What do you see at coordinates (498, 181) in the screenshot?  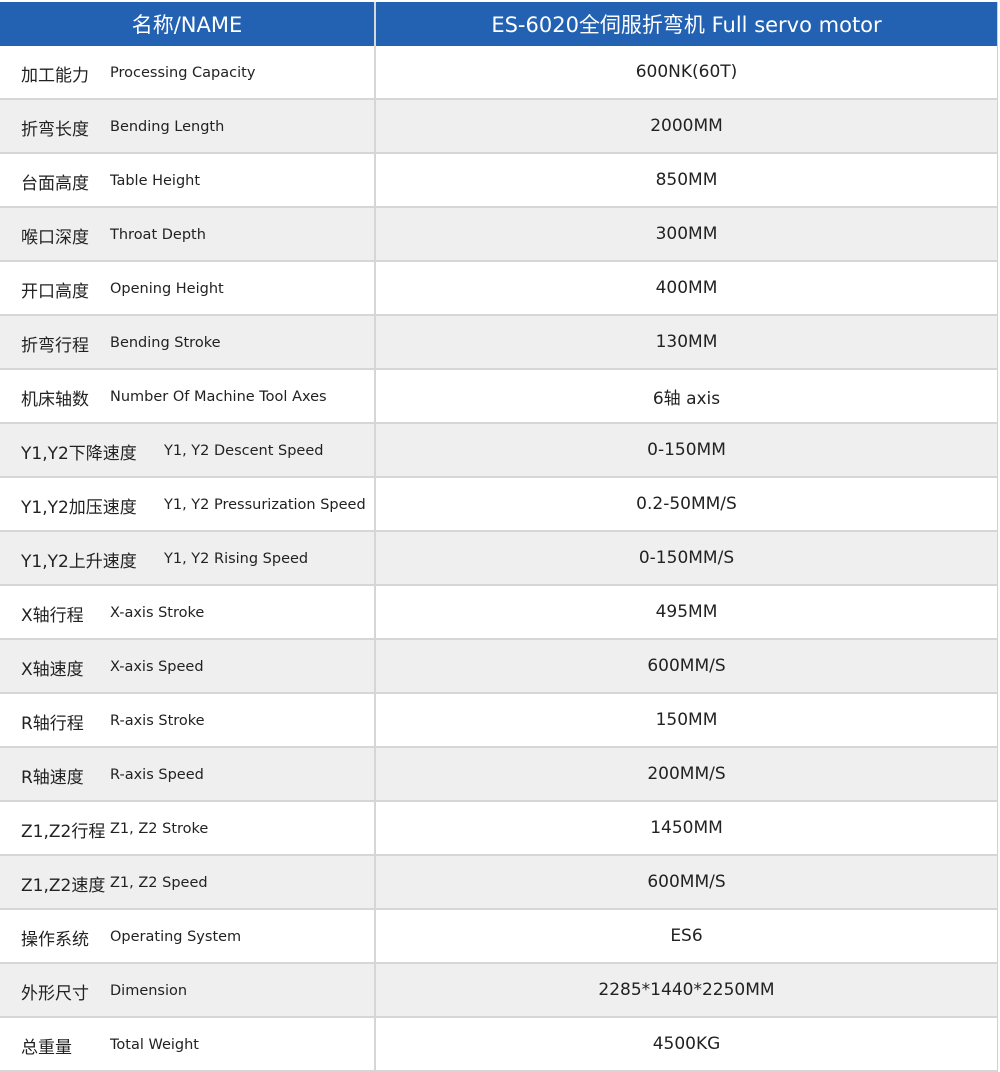 I see `table-row: 台面高度 Table Height 850MM` at bounding box center [498, 181].